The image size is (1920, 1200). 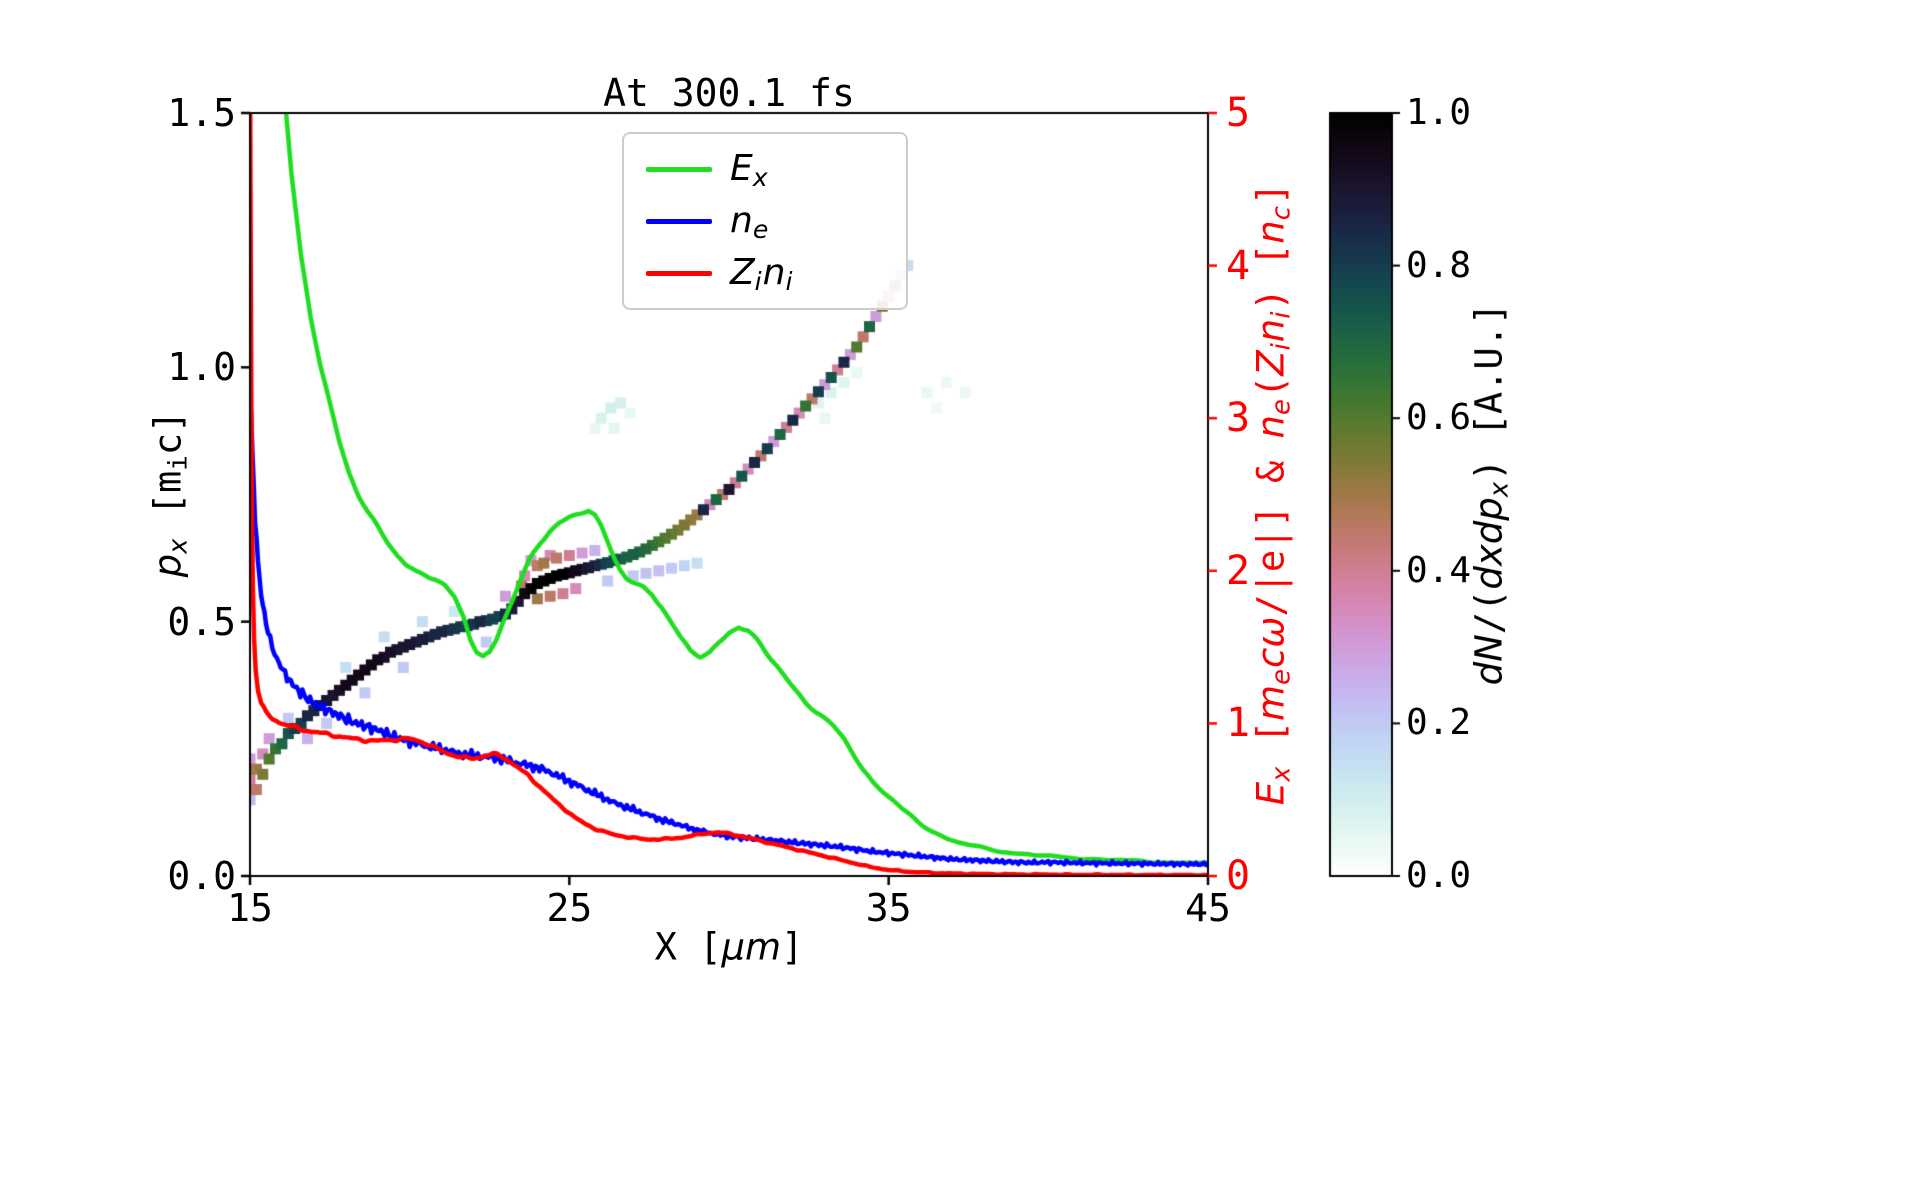 I want to click on label-segment: p, so click(x=168, y=565).